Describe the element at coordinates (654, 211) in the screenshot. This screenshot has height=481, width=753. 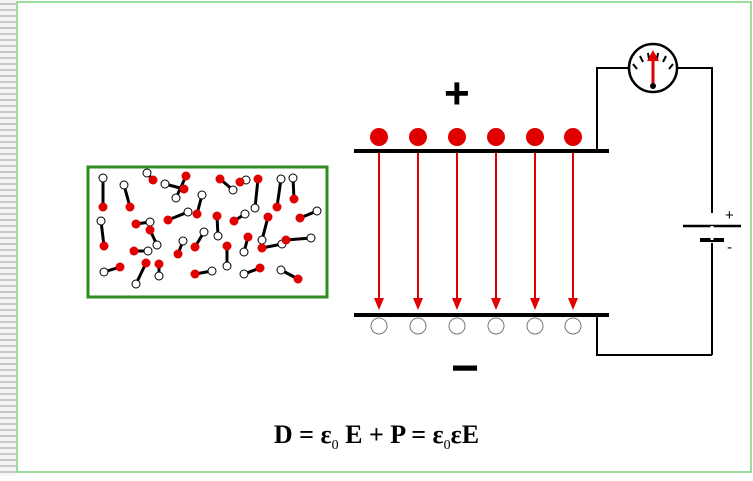
I see `circuit-wire` at that location.